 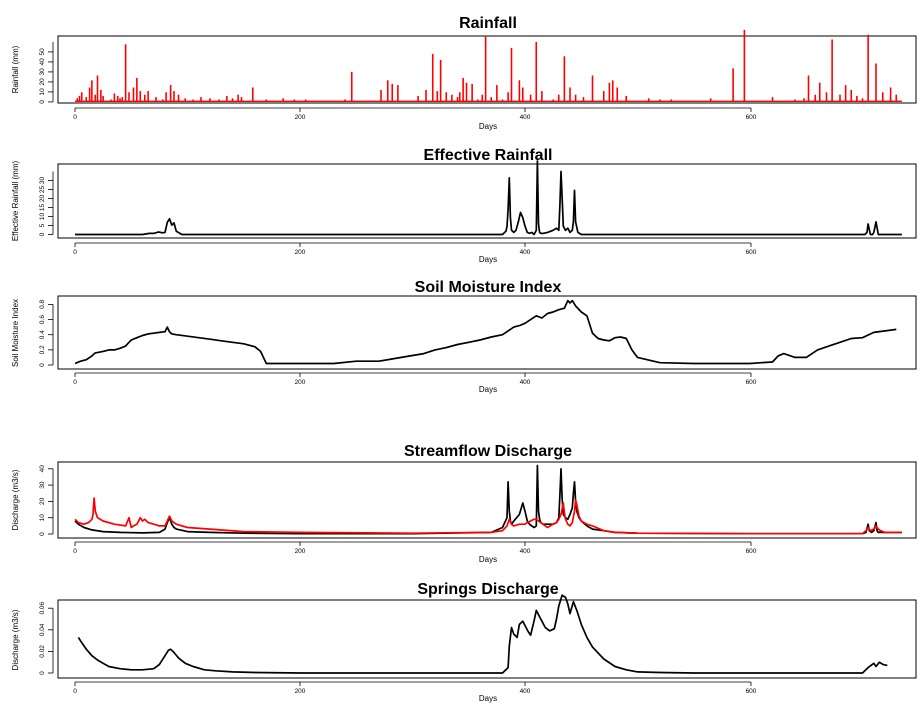 I want to click on y-tick: 0.4, so click(x=46, y=334).